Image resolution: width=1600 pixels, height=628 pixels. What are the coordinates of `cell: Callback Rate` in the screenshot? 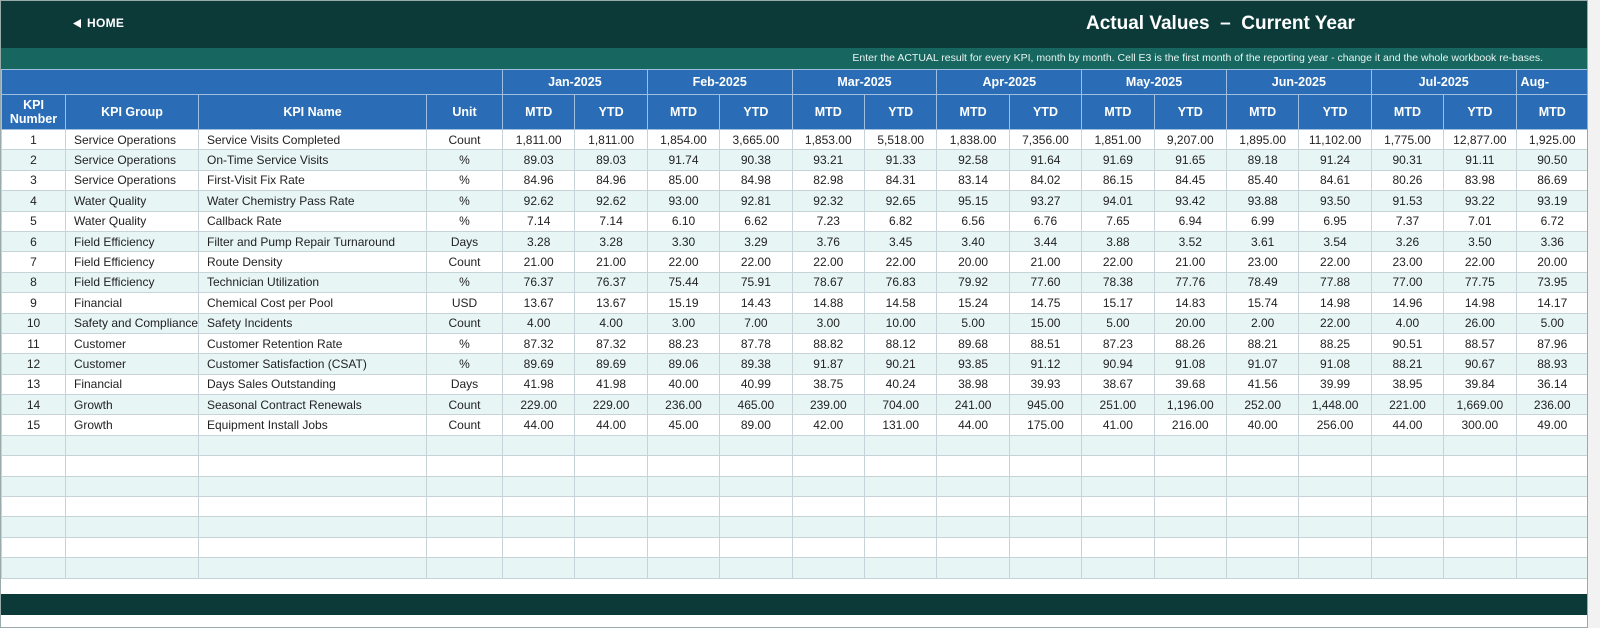 It's located at (312, 221).